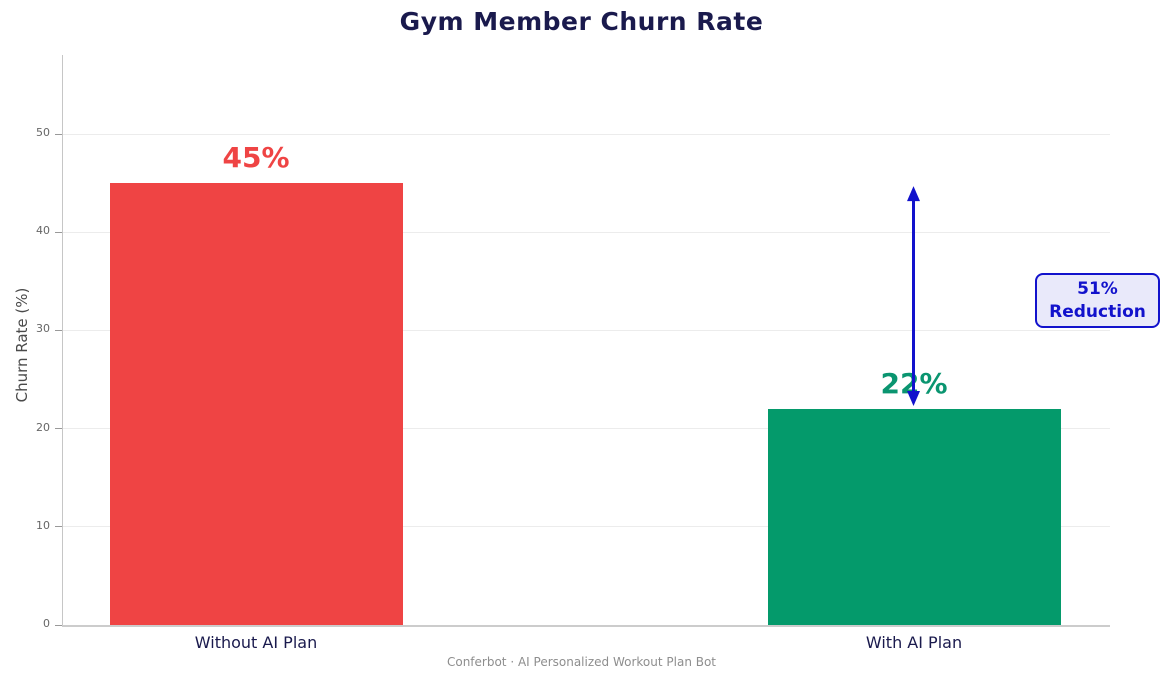 The image size is (1163, 681). What do you see at coordinates (256, 158) in the screenshot?
I see `bar-value-label-without-ai-plan: 45%` at bounding box center [256, 158].